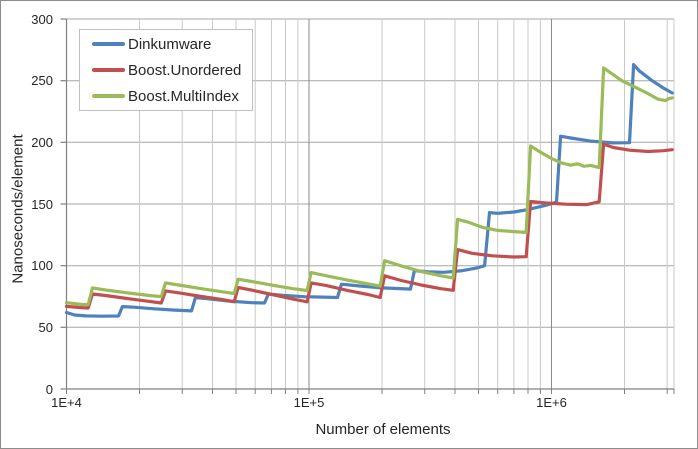  What do you see at coordinates (42, 204) in the screenshot?
I see `y-axis-tick-label: 150` at bounding box center [42, 204].